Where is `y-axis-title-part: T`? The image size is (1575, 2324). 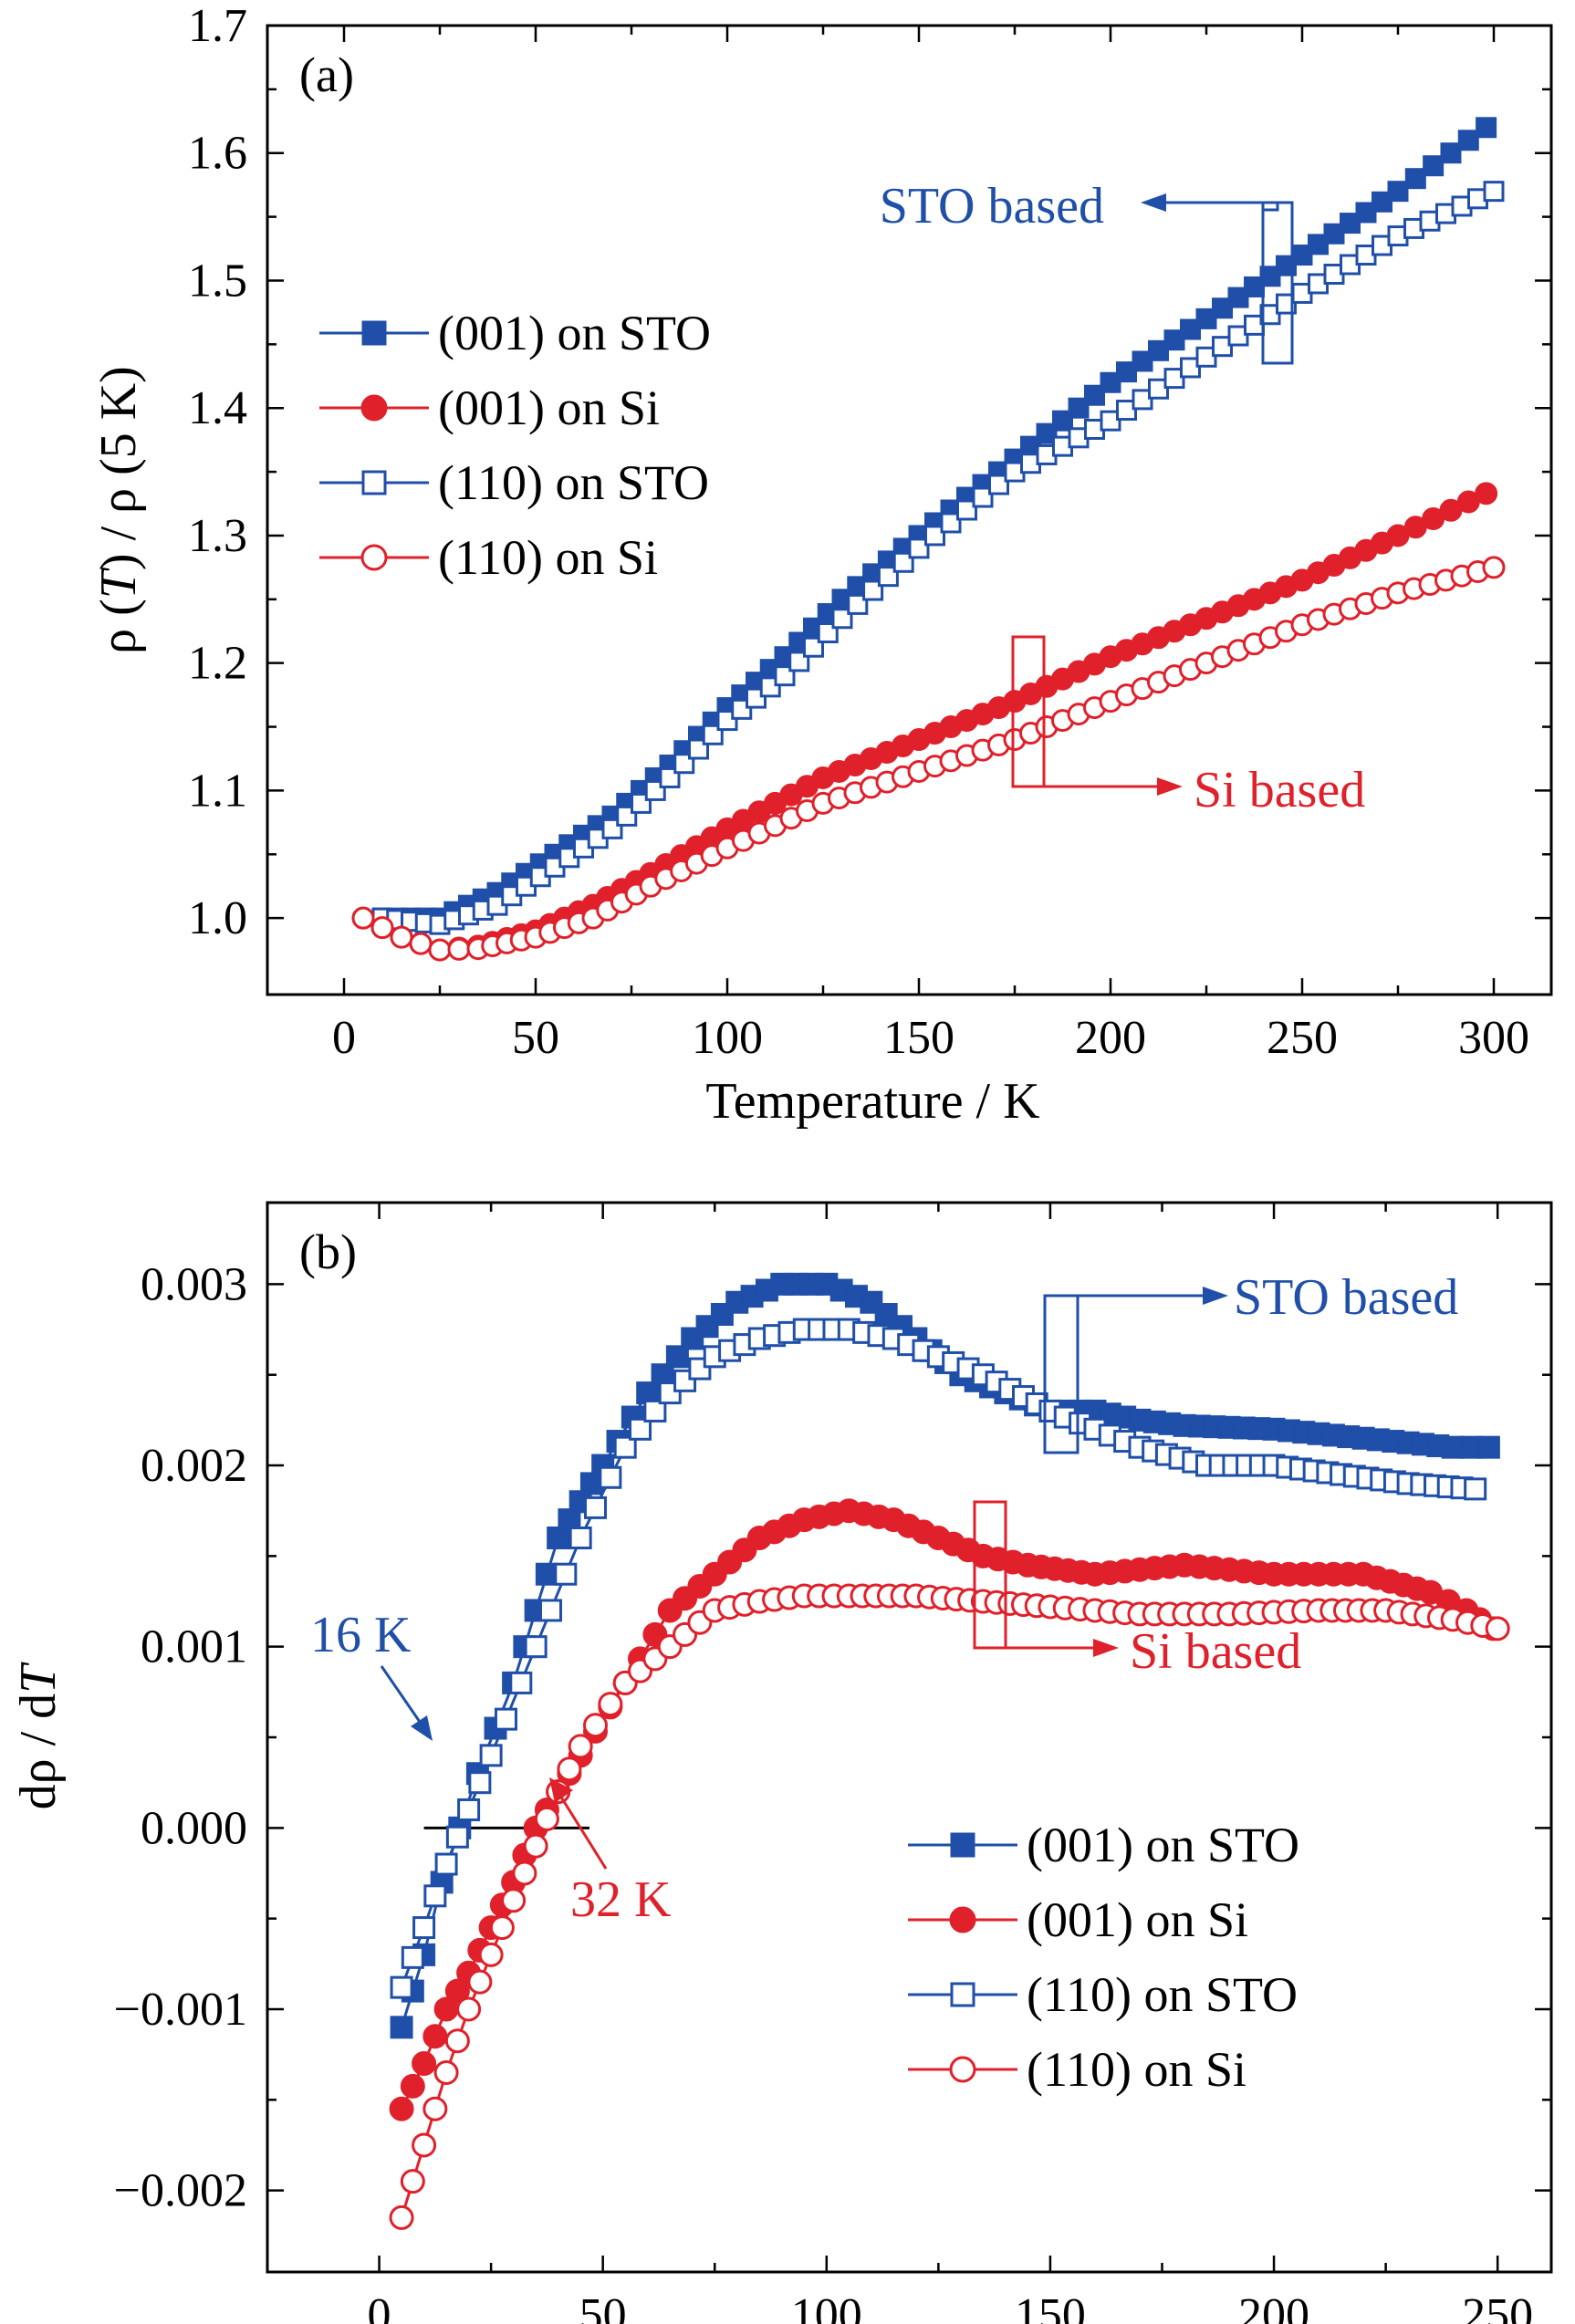 y-axis-title-part: T is located at coordinates (118, 583).